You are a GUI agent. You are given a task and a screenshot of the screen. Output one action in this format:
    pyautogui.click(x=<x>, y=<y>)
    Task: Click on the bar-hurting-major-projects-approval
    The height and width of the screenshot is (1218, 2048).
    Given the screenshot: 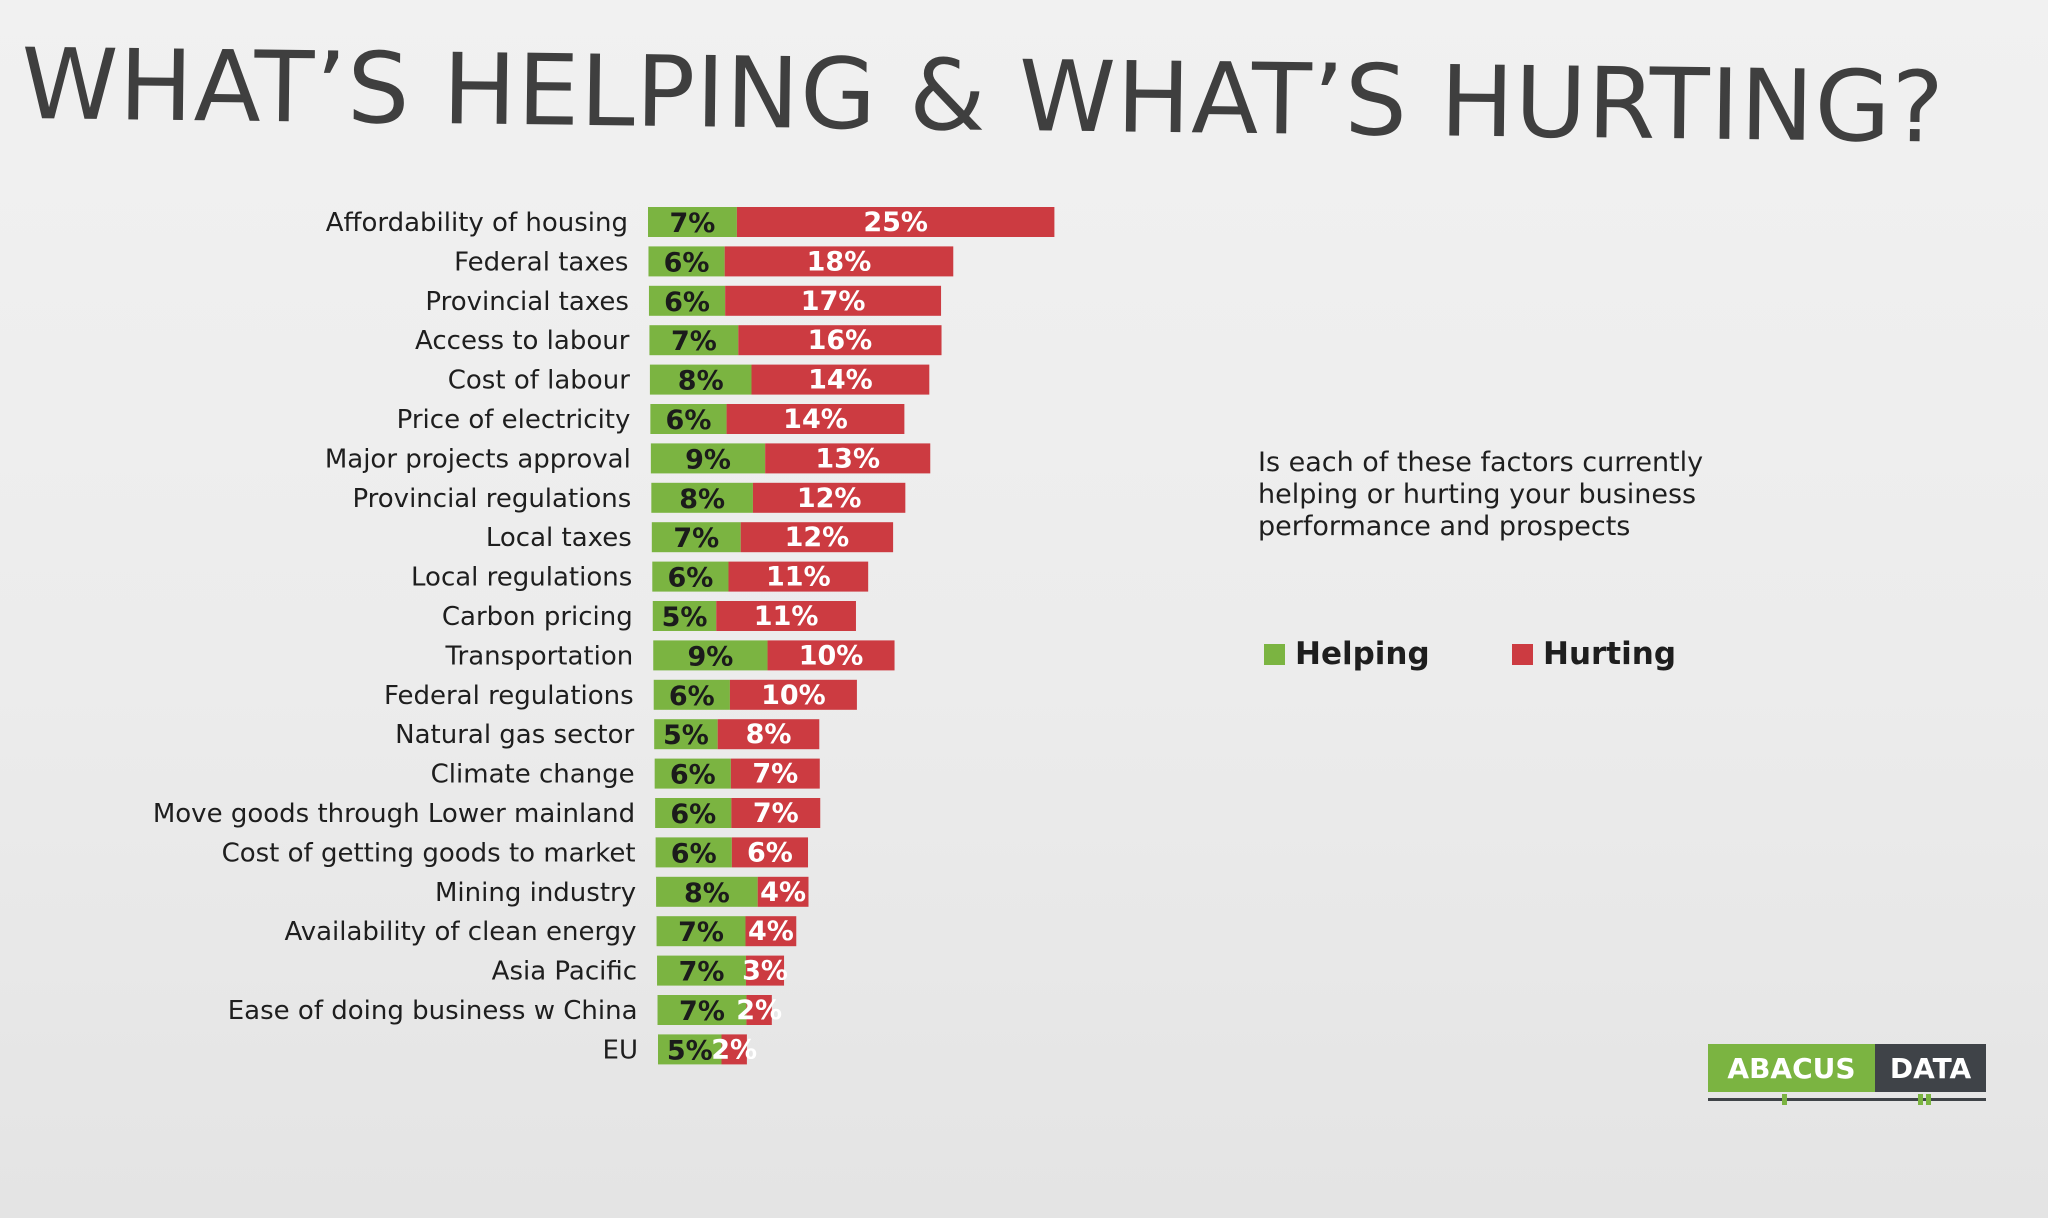 What is the action you would take?
    pyautogui.click(x=848, y=458)
    